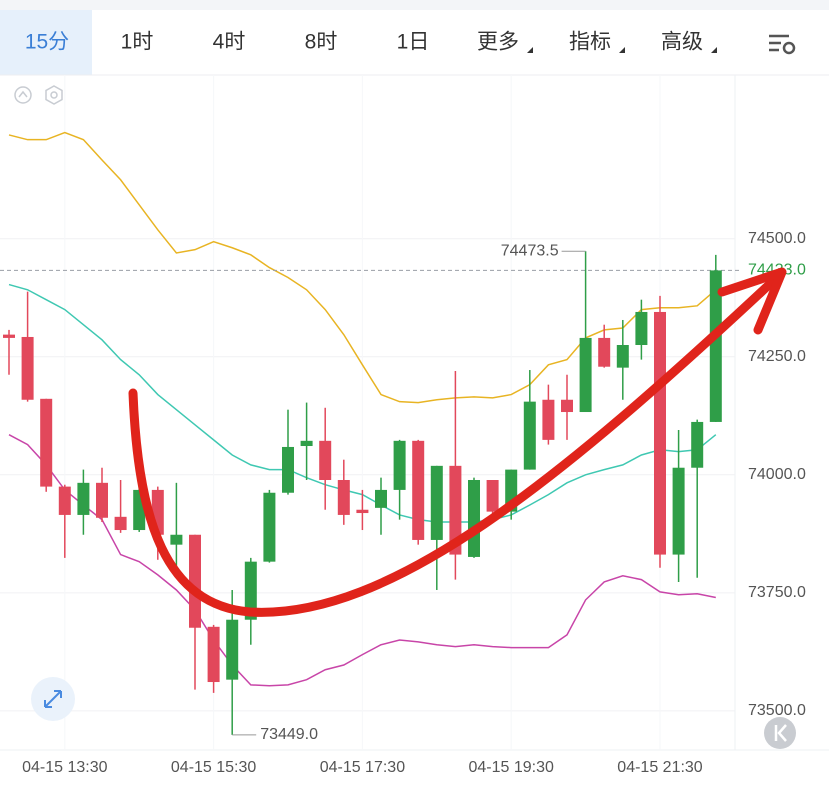 This screenshot has height=791, width=829. I want to click on settings-hex-icon, so click(54, 95).